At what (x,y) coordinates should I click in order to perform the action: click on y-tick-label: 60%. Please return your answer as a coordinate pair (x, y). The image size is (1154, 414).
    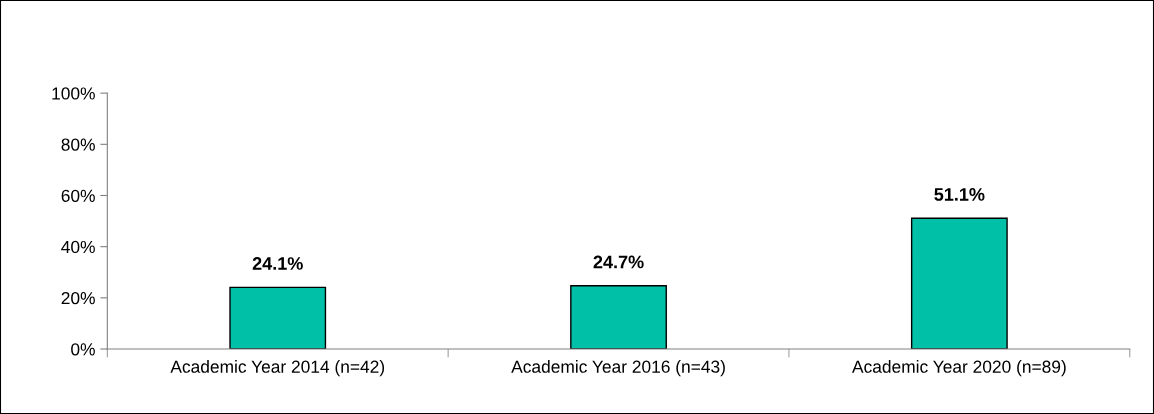
    Looking at the image, I should click on (78, 195).